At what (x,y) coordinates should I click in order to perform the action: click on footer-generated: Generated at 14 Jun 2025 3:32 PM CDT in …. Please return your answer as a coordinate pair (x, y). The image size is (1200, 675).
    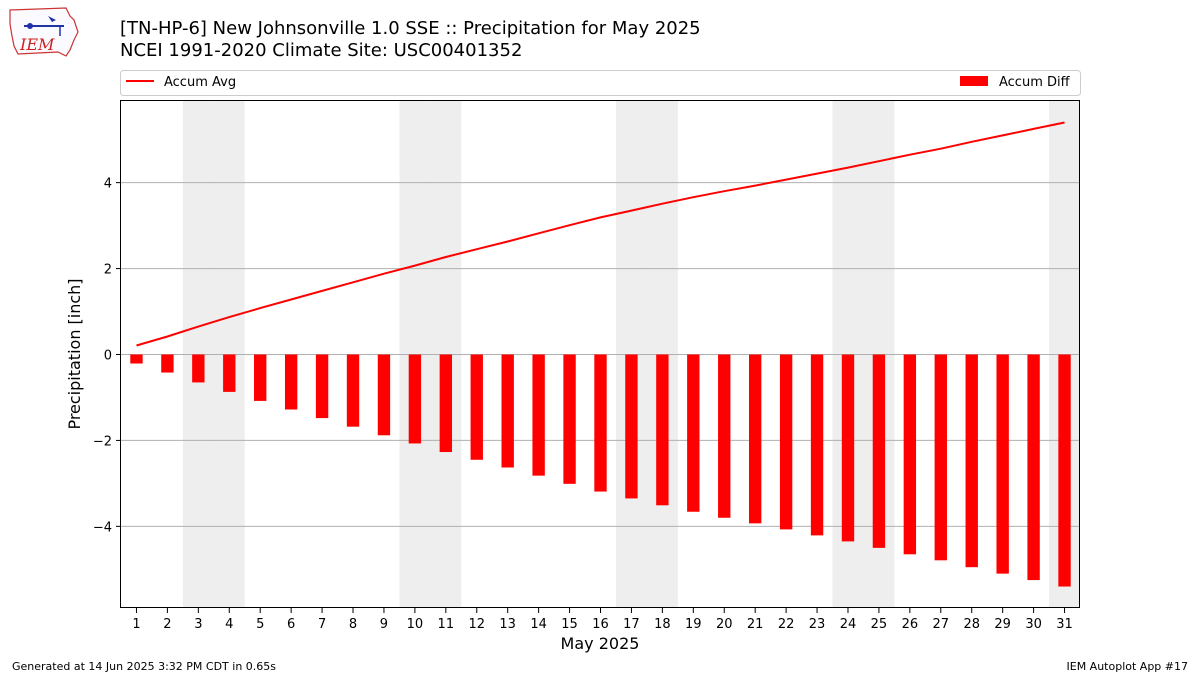
    Looking at the image, I should click on (144, 666).